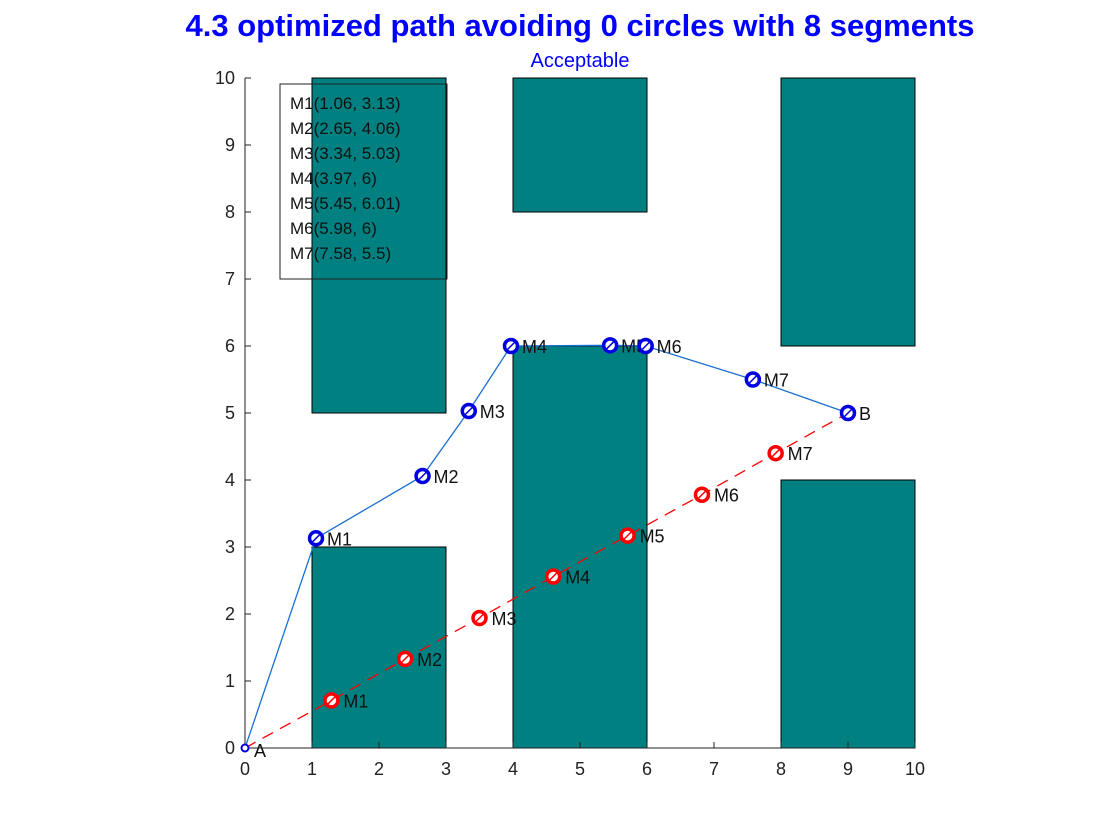  I want to click on x-tick-label: 3, so click(446, 769).